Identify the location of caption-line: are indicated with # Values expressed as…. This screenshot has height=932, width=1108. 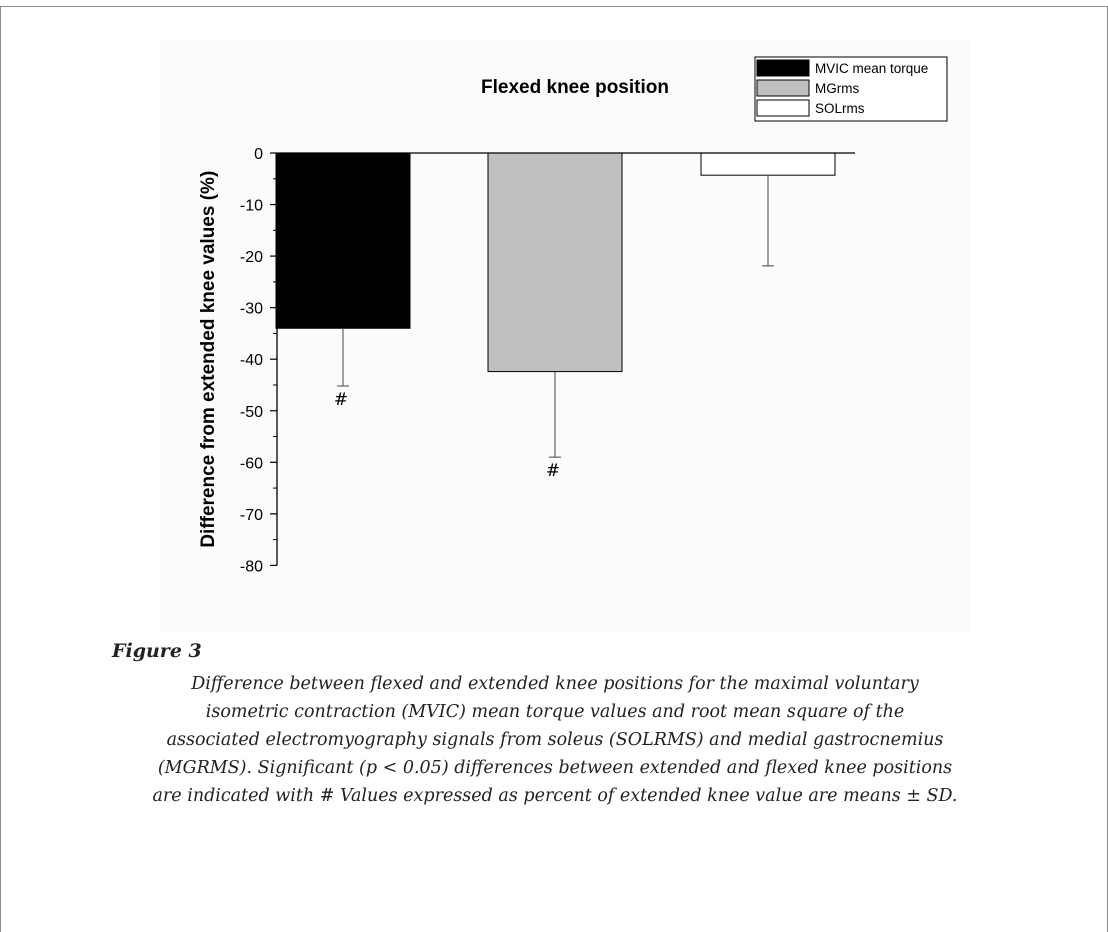
(555, 796).